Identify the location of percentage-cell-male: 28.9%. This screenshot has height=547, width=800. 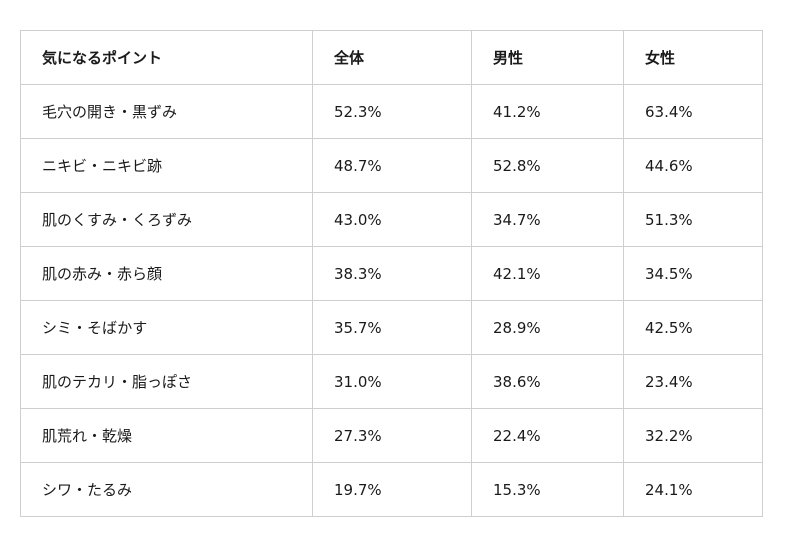
(547, 327).